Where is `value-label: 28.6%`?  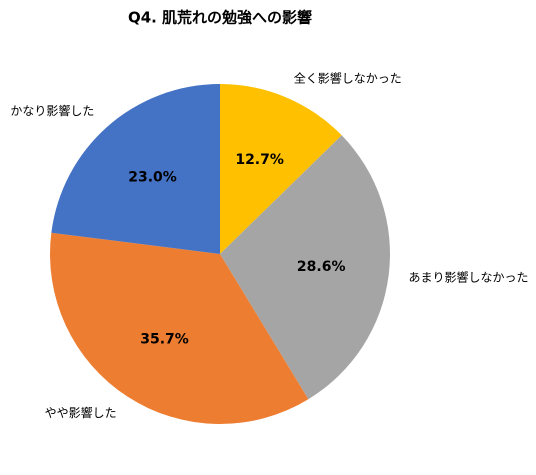 value-label: 28.6% is located at coordinates (321, 267).